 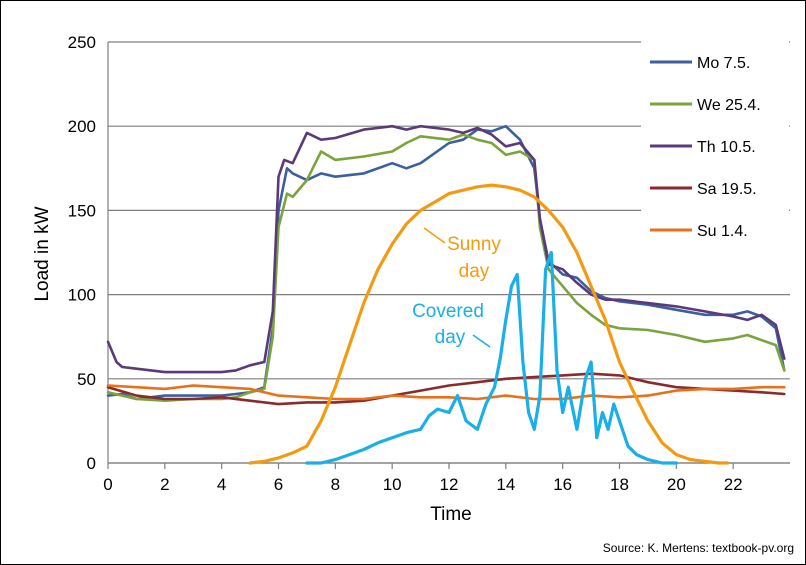 What do you see at coordinates (82, 210) in the screenshot?
I see `y-tick-label: 150` at bounding box center [82, 210].